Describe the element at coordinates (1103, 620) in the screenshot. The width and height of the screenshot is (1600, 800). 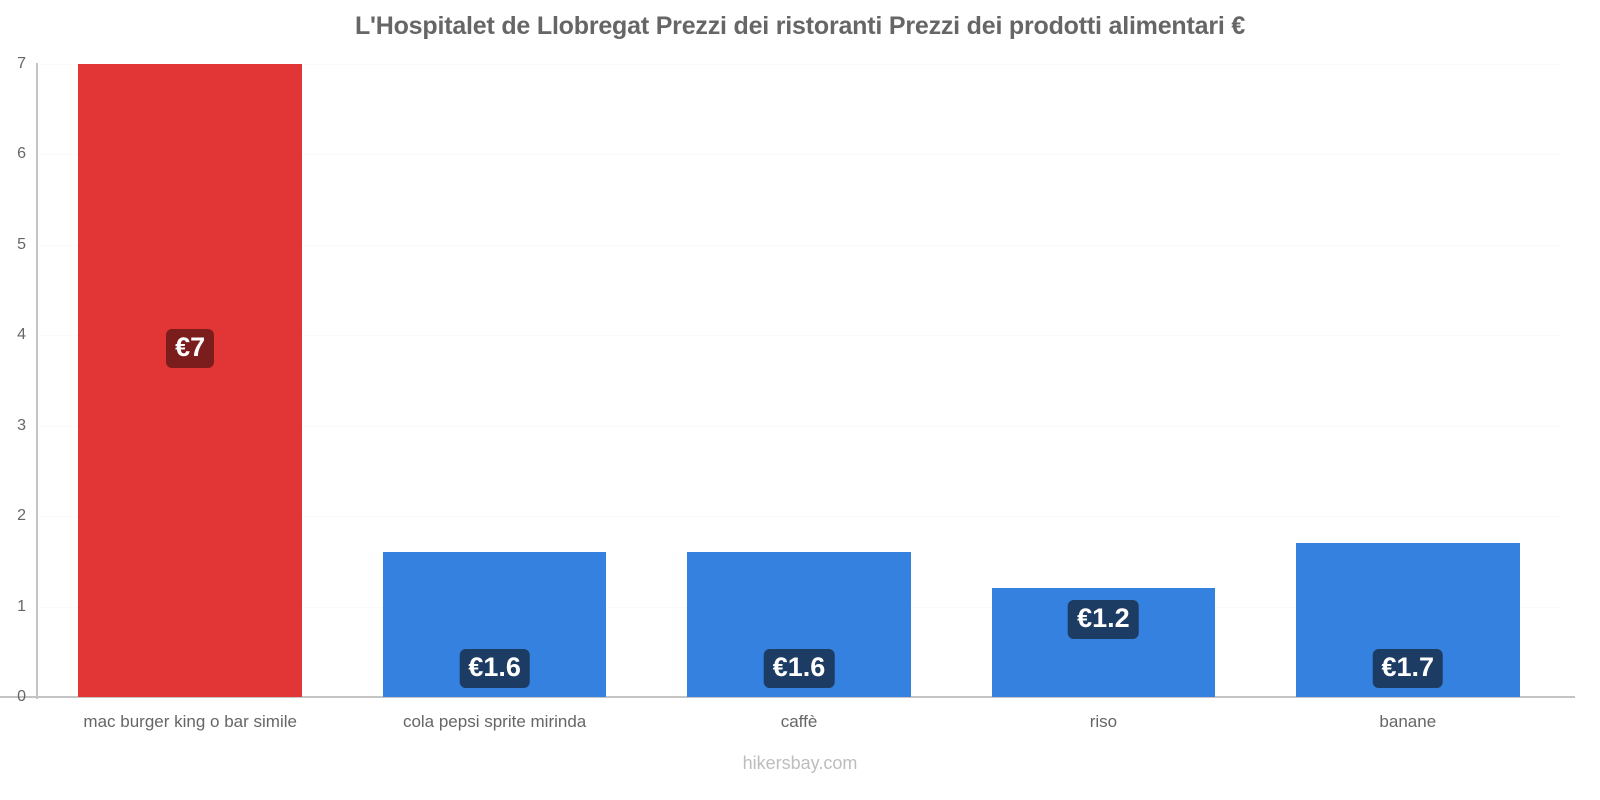
I see `bar-value-label: €1.2` at that location.